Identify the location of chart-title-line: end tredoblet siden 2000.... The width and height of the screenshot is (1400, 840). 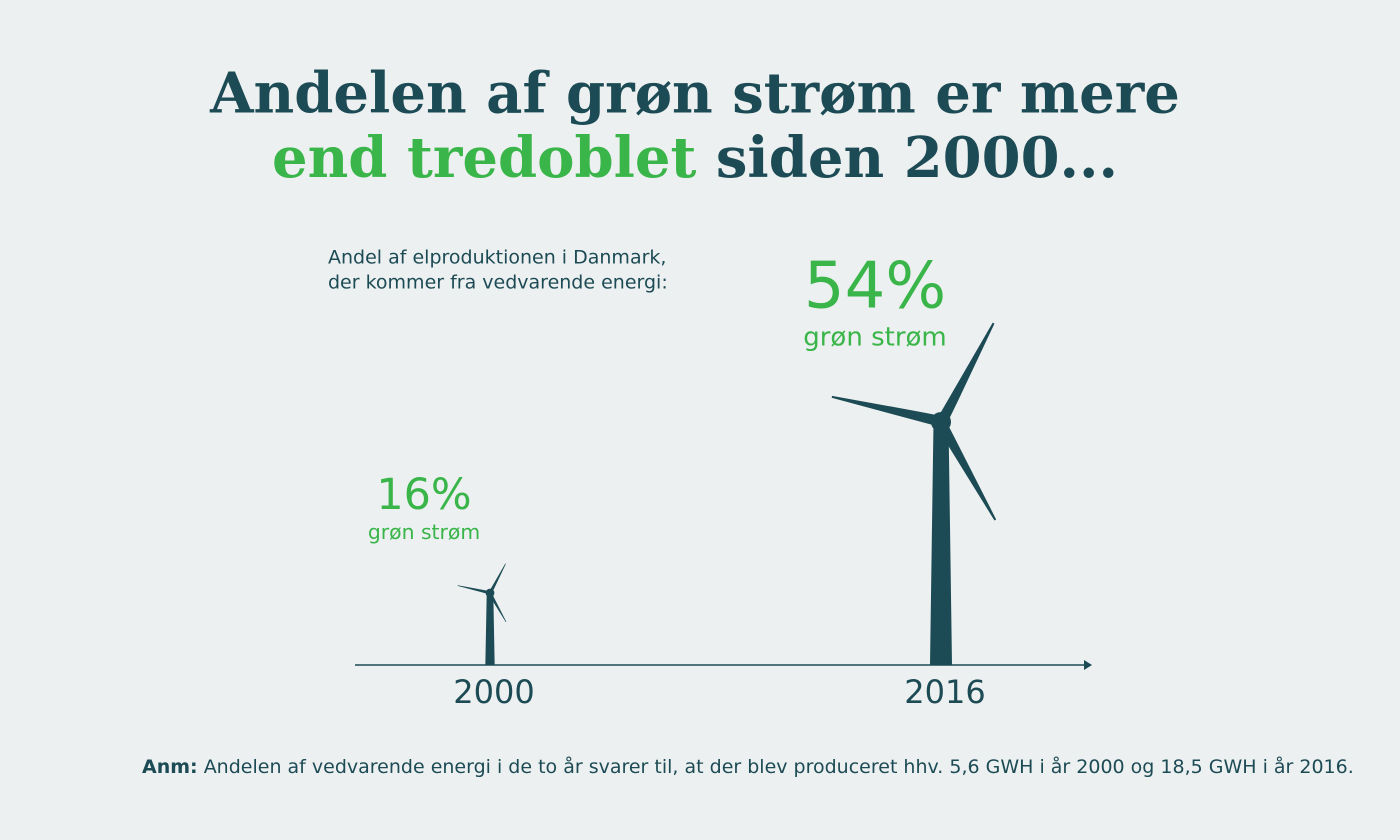
(695, 158).